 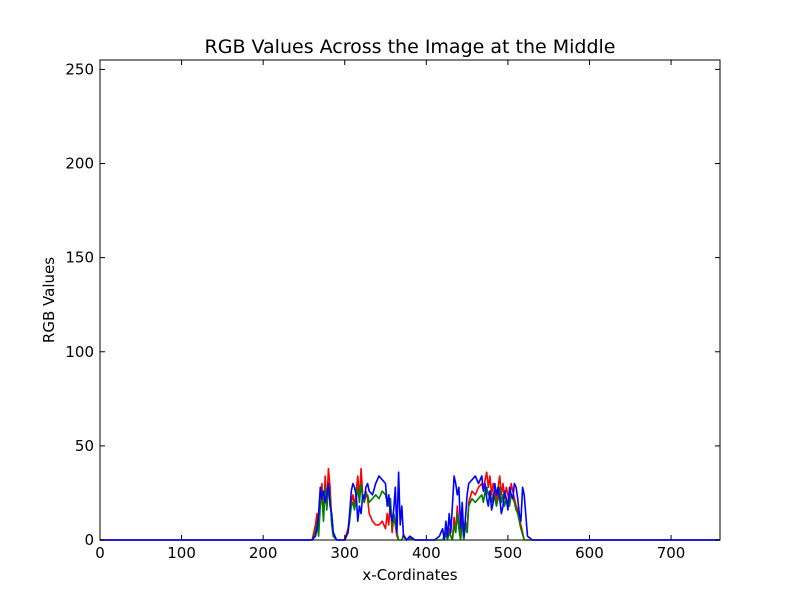 What do you see at coordinates (263, 553) in the screenshot?
I see `x-tick-label: 200` at bounding box center [263, 553].